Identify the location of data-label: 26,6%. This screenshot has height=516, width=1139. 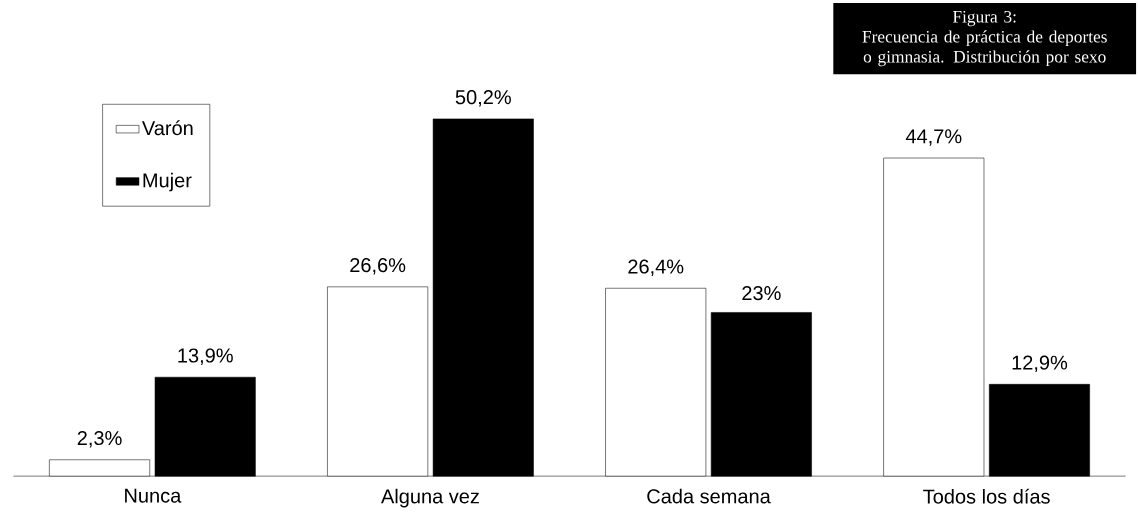
(378, 266).